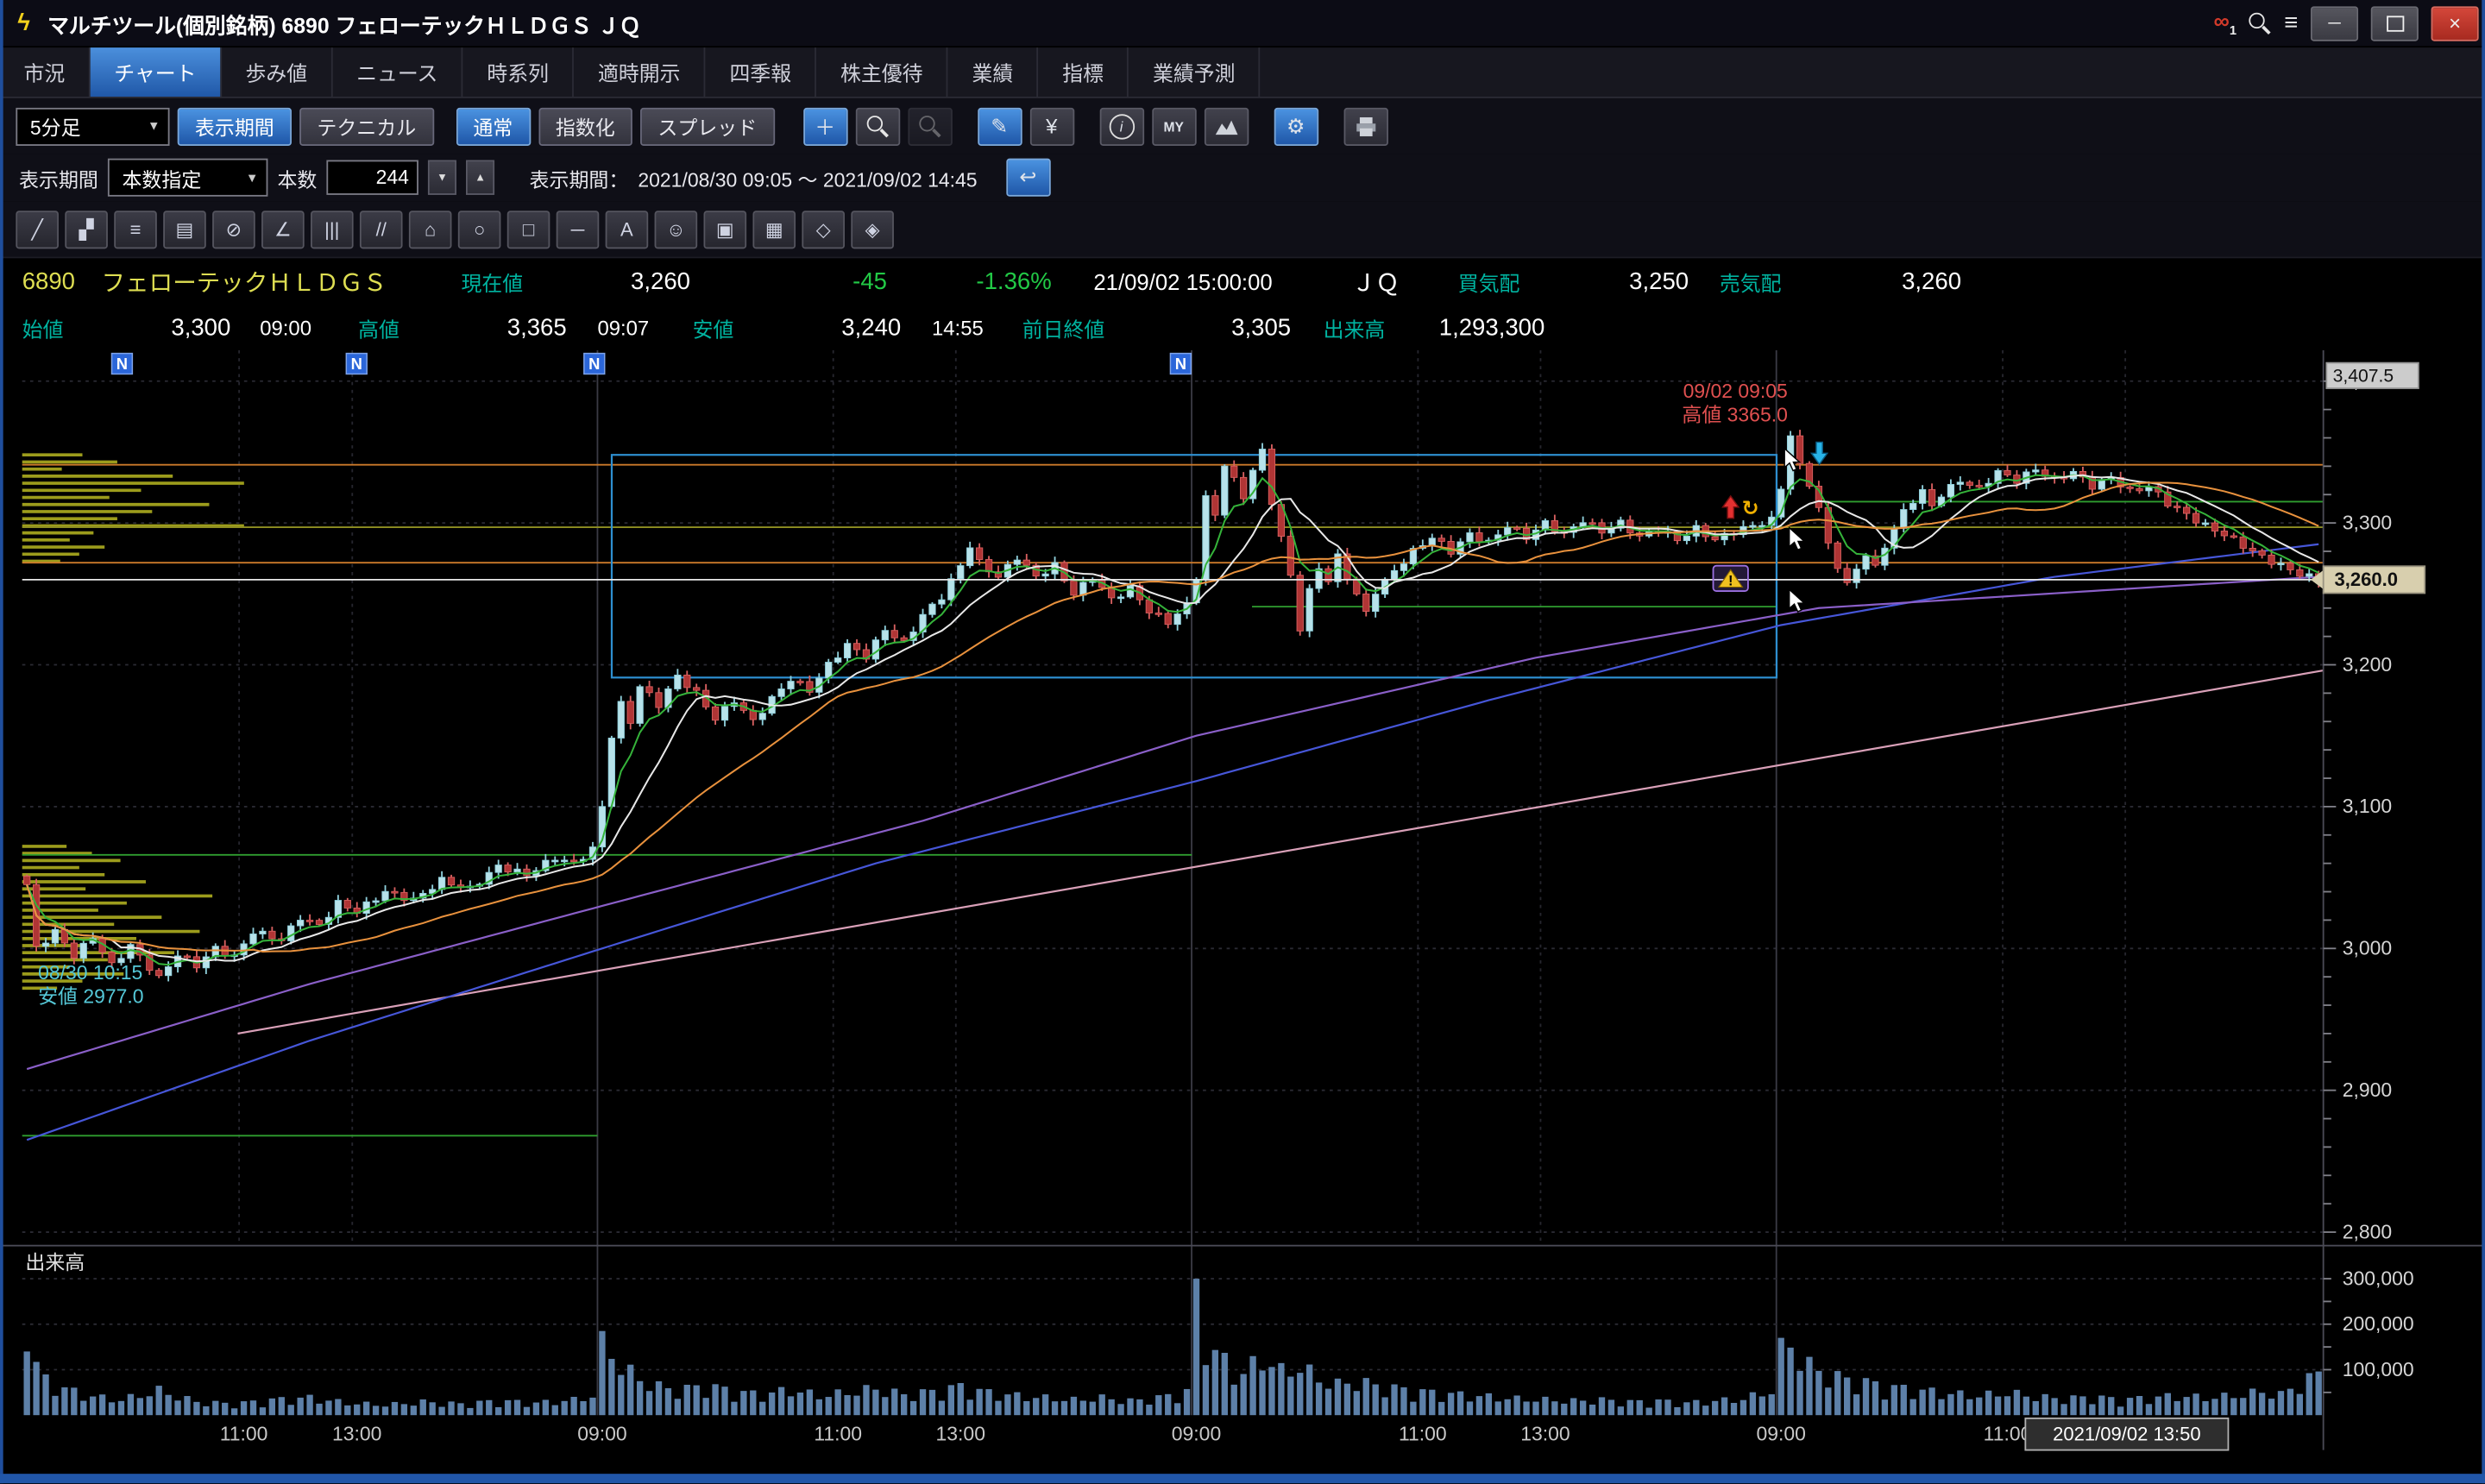  What do you see at coordinates (761, 72) in the screenshot?
I see `tab-shikiho: 四季報` at bounding box center [761, 72].